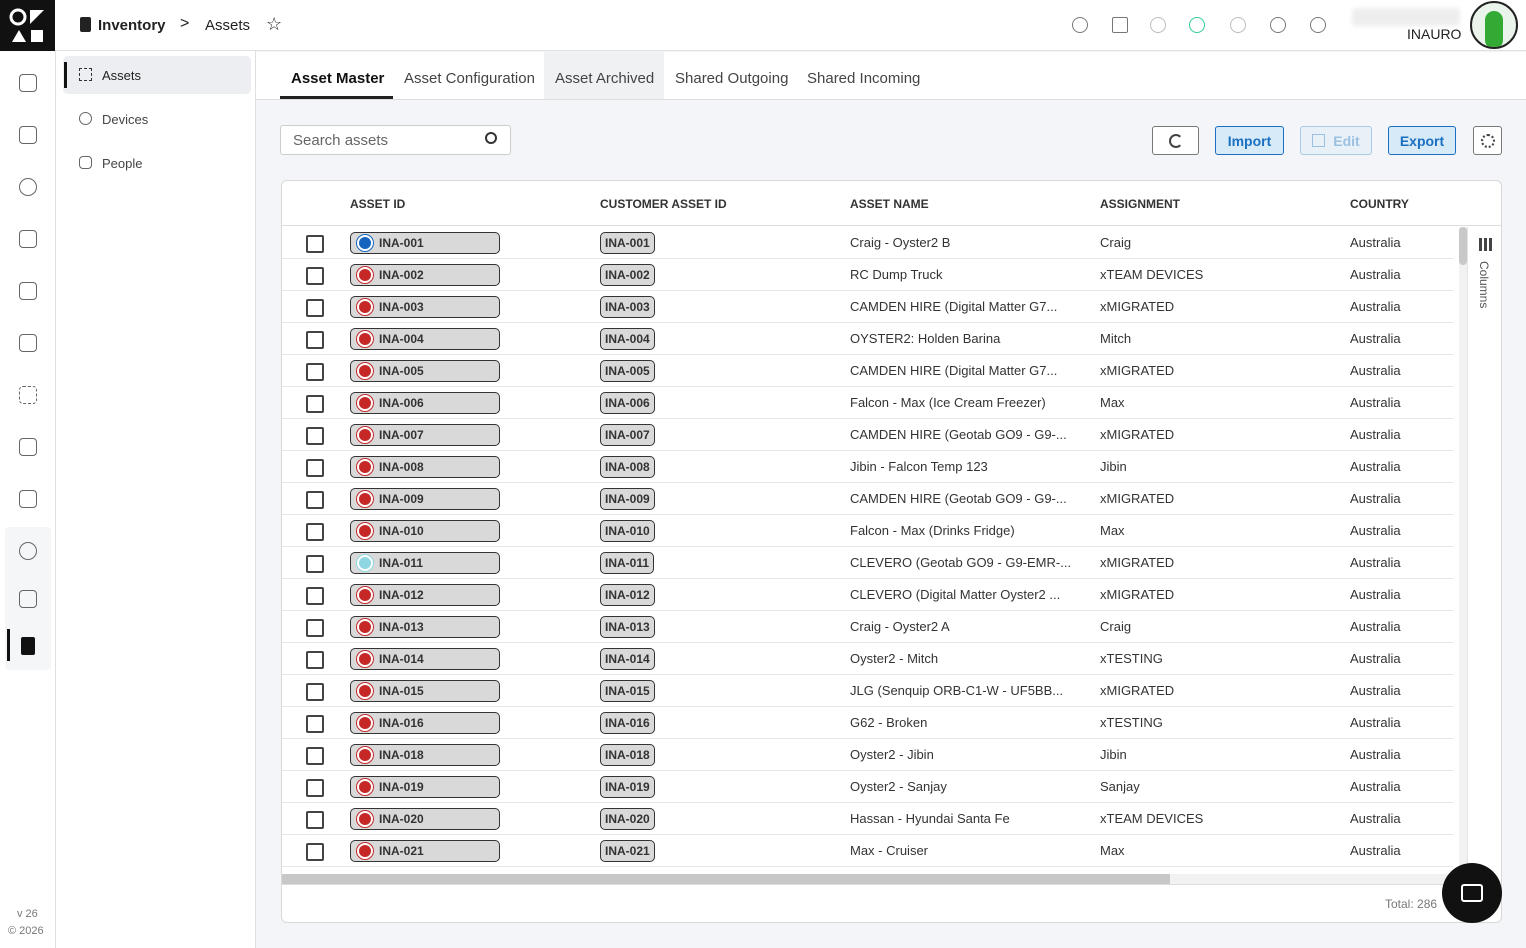  Describe the element at coordinates (1278, 25) in the screenshot. I see `info-icon` at that location.